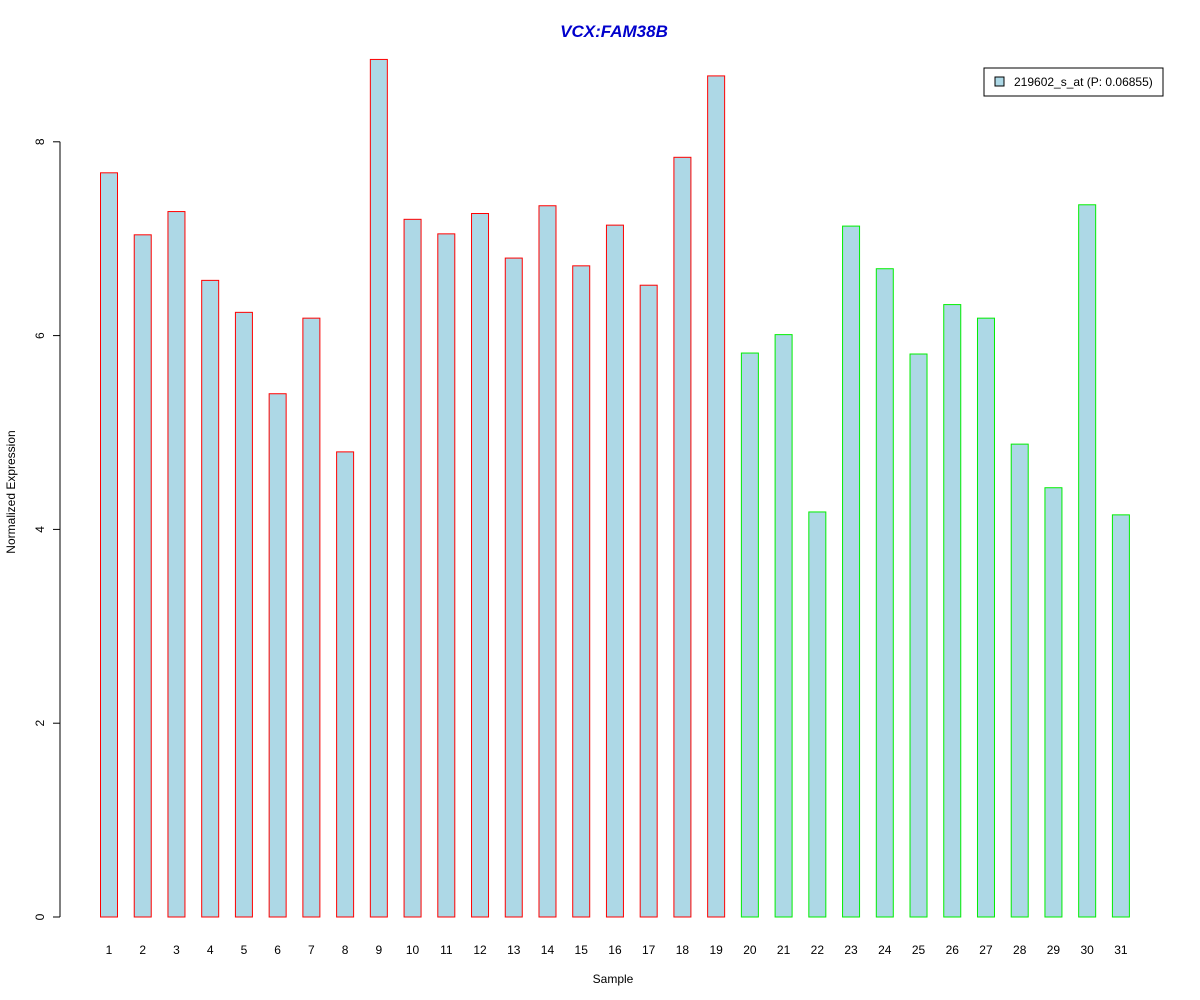  What do you see at coordinates (277, 950) in the screenshot?
I see `x-tick-label: 6` at bounding box center [277, 950].